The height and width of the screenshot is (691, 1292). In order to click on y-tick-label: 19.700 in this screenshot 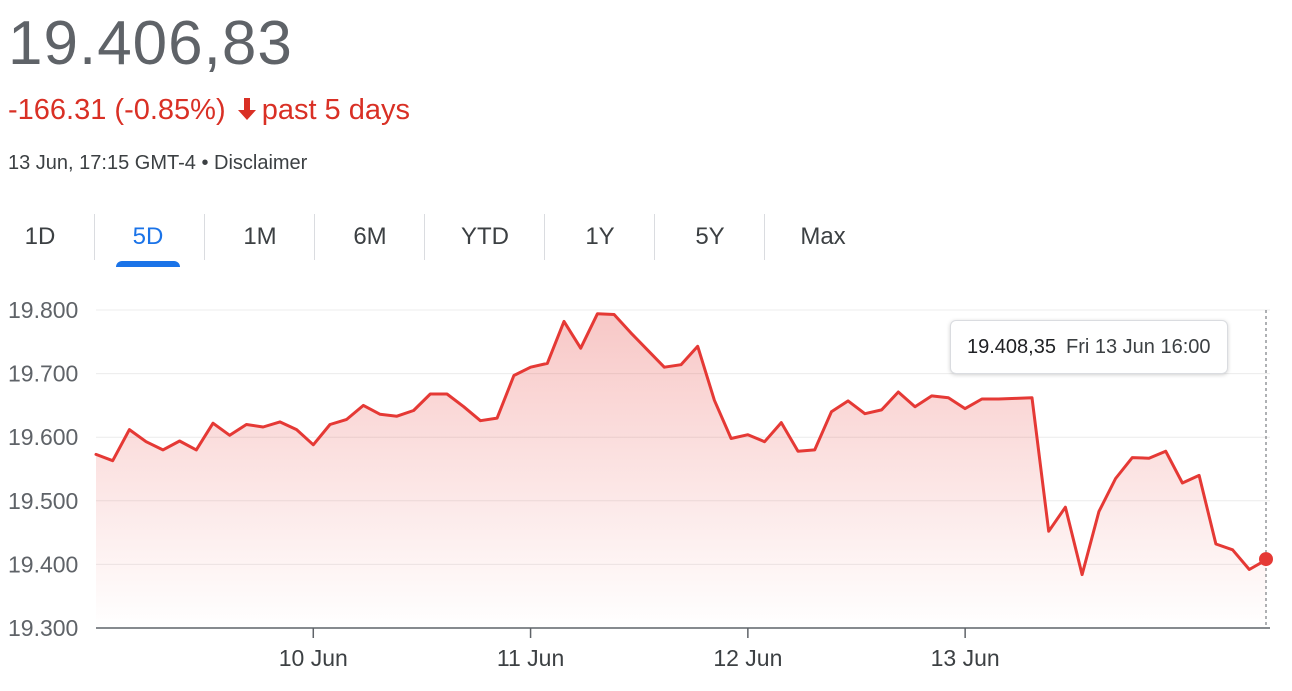, I will do `click(43, 374)`.